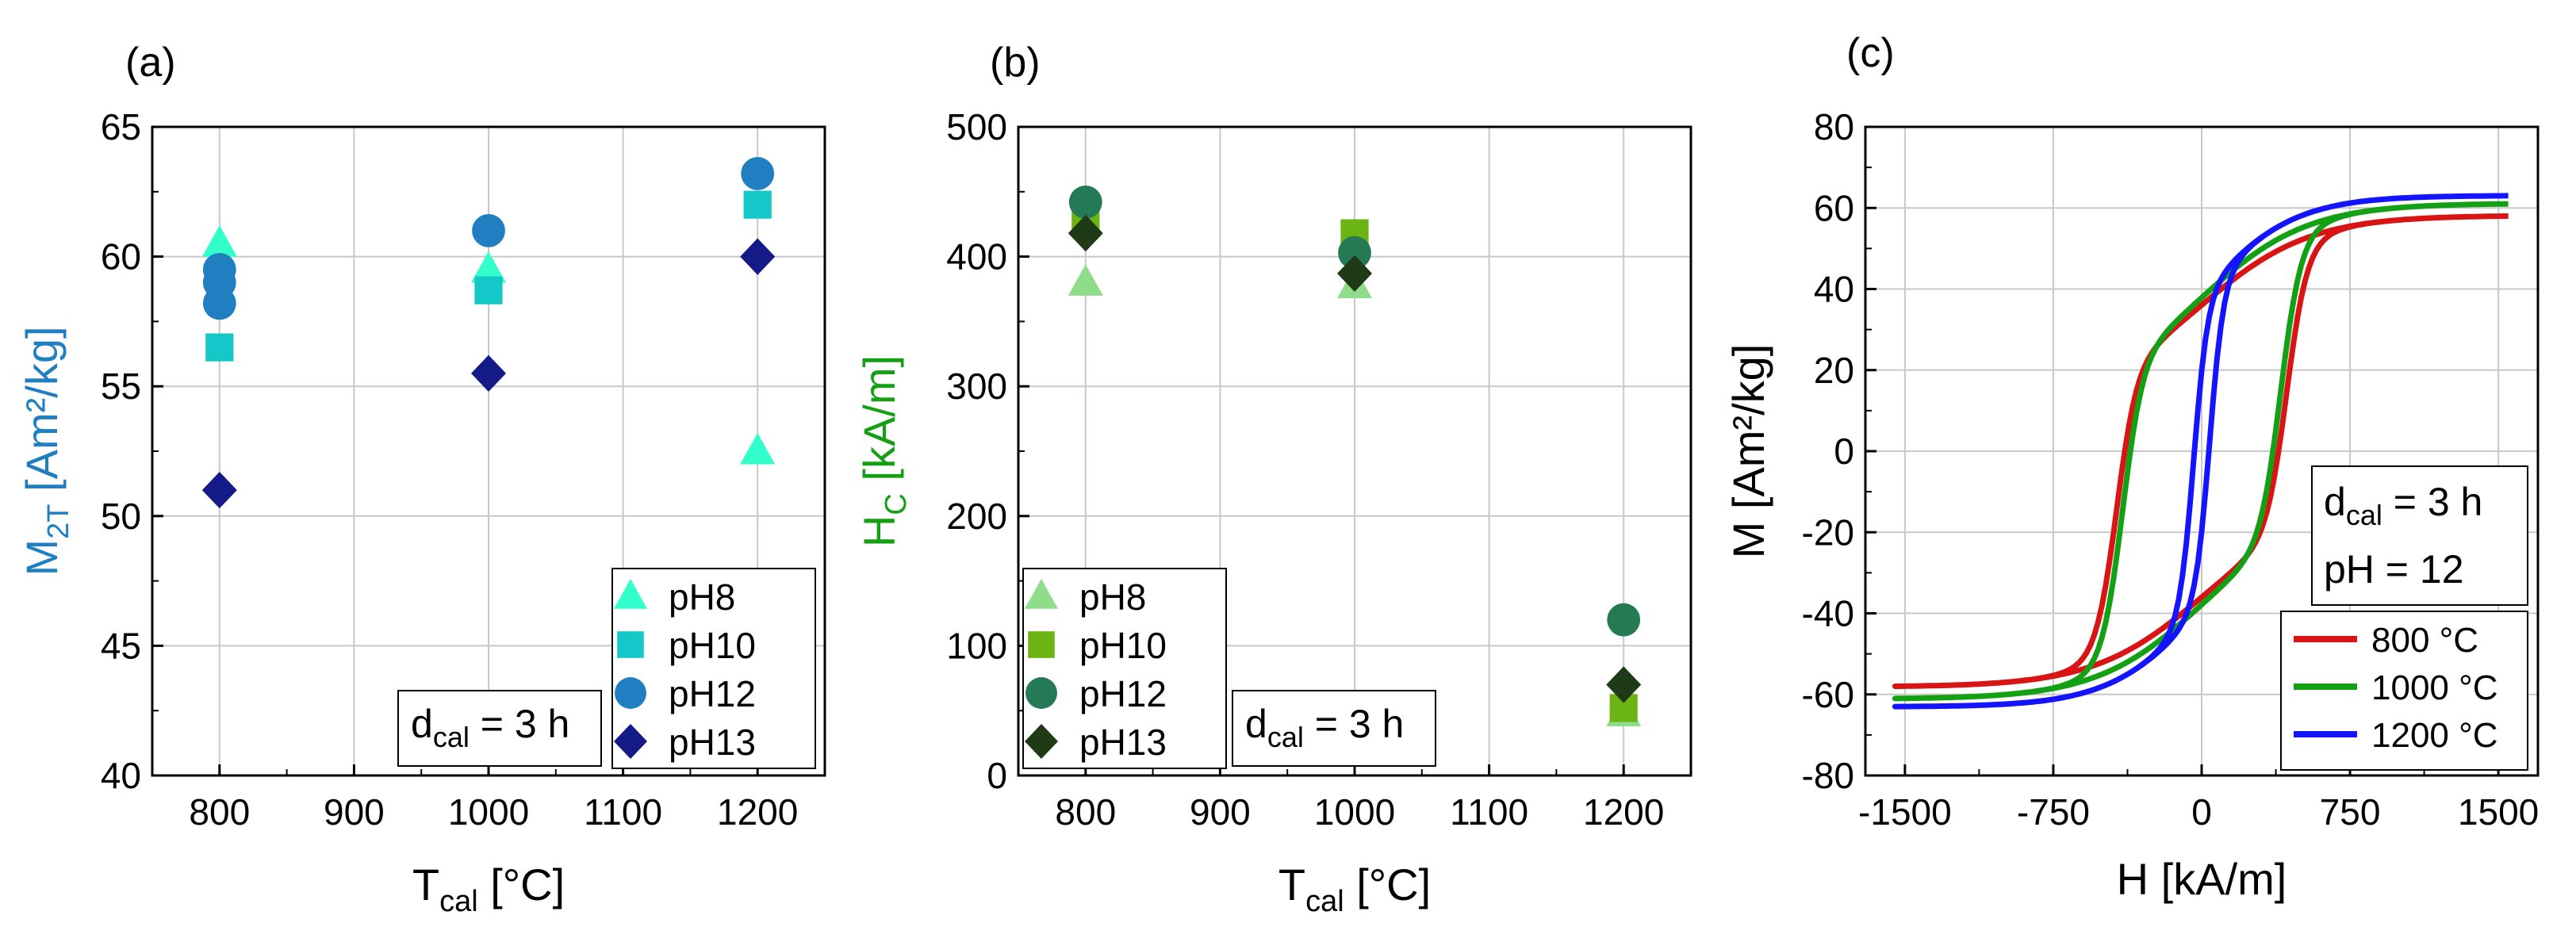  Describe the element at coordinates (2201, 812) in the screenshot. I see `x-tick-label: 0` at that location.